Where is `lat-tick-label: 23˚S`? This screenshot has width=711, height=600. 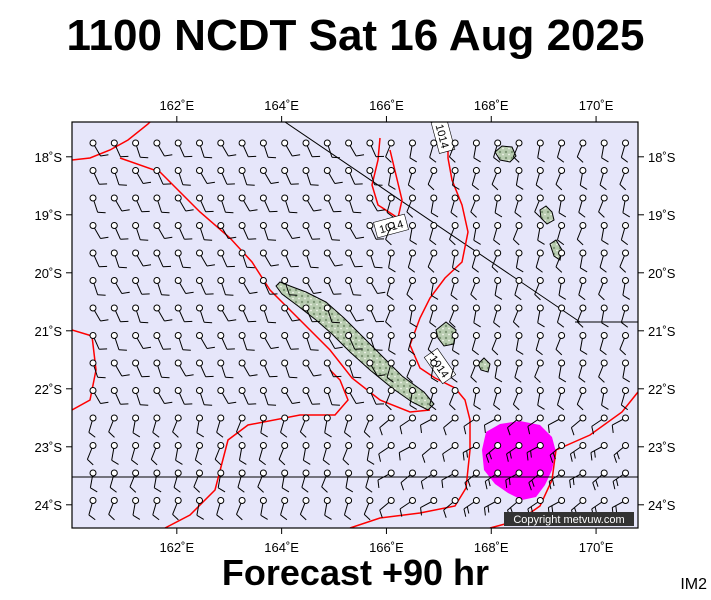
lat-tick-label: 23˚S is located at coordinates (49, 447).